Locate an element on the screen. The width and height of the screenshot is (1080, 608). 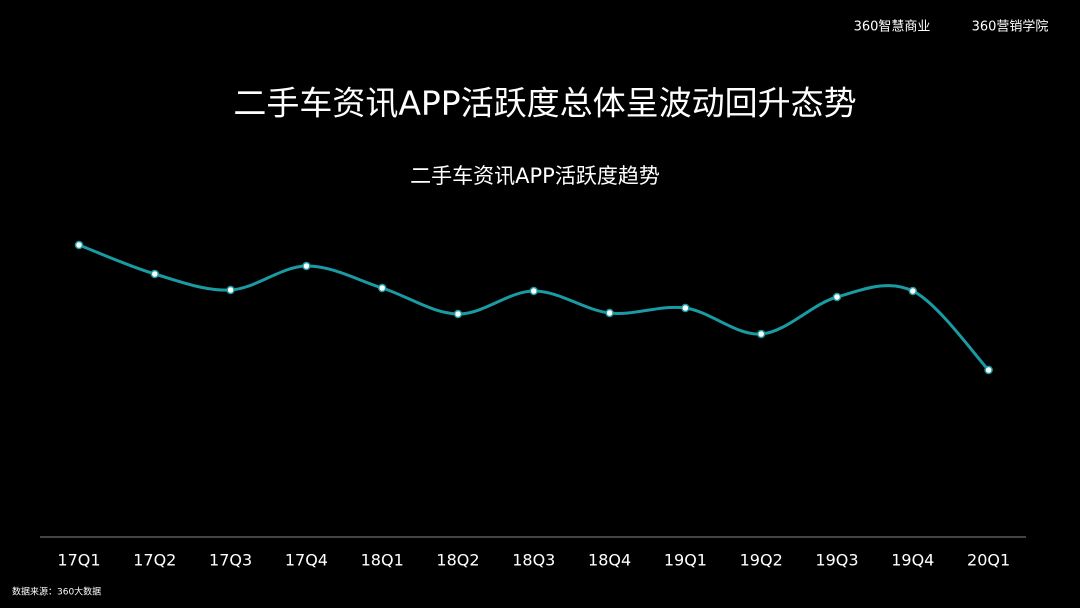
x-tick-label: 17Q2 is located at coordinates (154, 560).